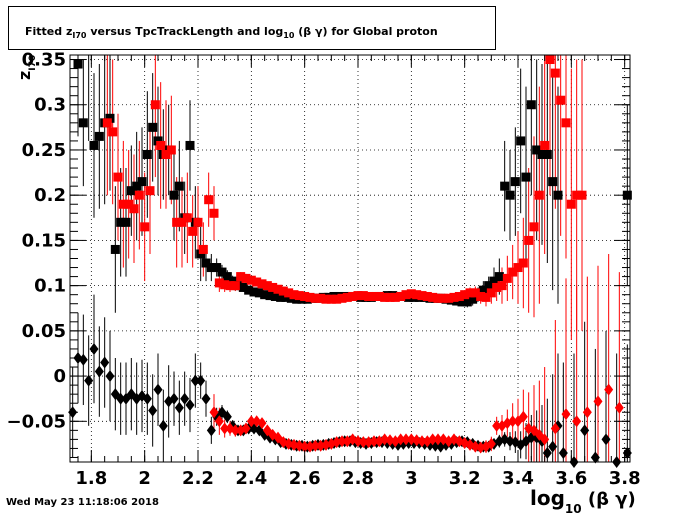  I want to click on y-tick-label: 0.15, so click(44, 240).